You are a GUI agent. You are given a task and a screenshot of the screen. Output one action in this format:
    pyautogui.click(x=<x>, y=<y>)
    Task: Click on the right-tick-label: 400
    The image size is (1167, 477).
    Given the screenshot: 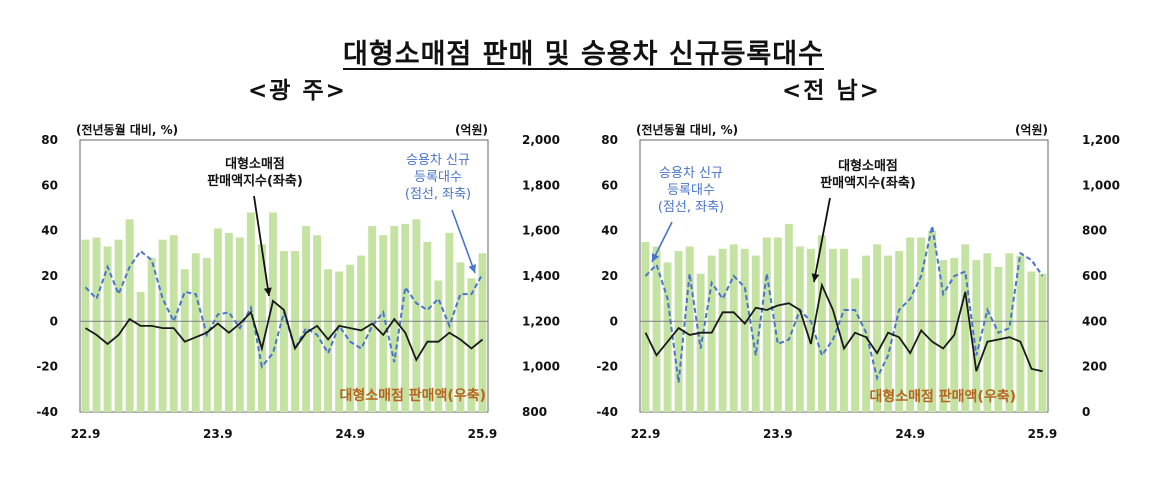 What is the action you would take?
    pyautogui.click(x=1094, y=321)
    